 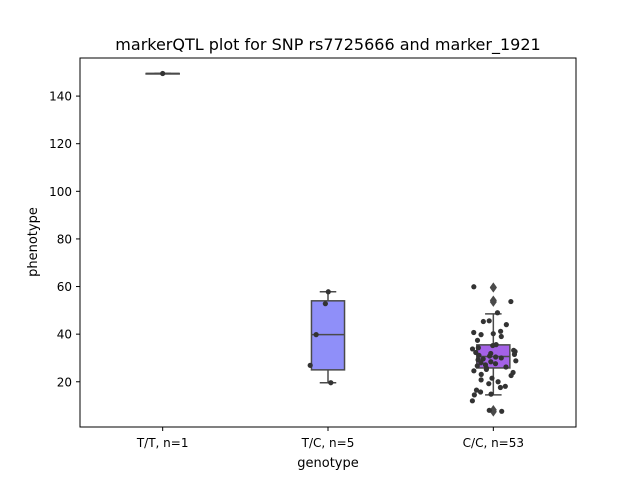 What do you see at coordinates (64, 335) in the screenshot?
I see `y-tick-label: 40` at bounding box center [64, 335].